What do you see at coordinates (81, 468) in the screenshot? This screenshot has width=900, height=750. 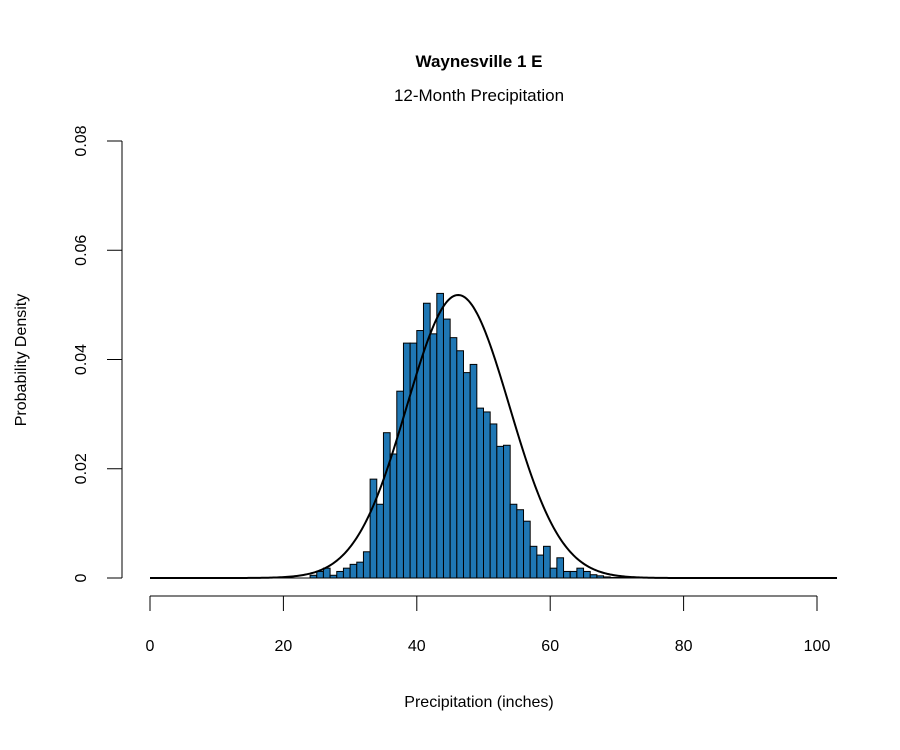 I see `y-tick-label: 0.02` at bounding box center [81, 468].